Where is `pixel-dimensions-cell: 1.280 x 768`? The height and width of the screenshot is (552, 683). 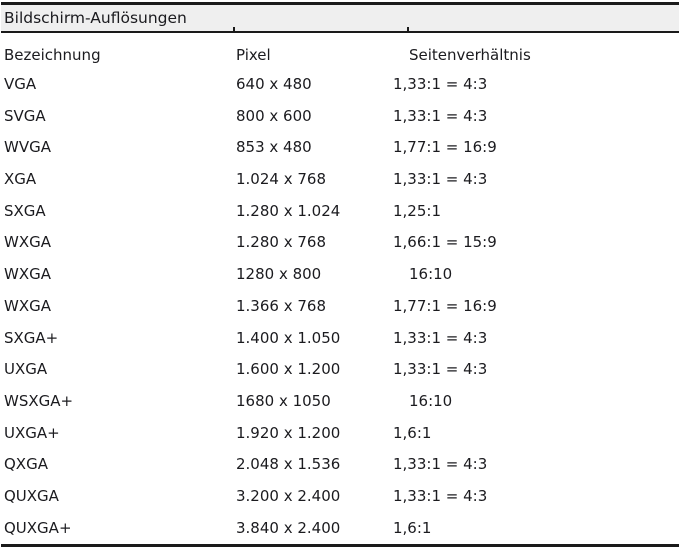 pixel-dimensions-cell: 1.280 x 768 is located at coordinates (281, 242).